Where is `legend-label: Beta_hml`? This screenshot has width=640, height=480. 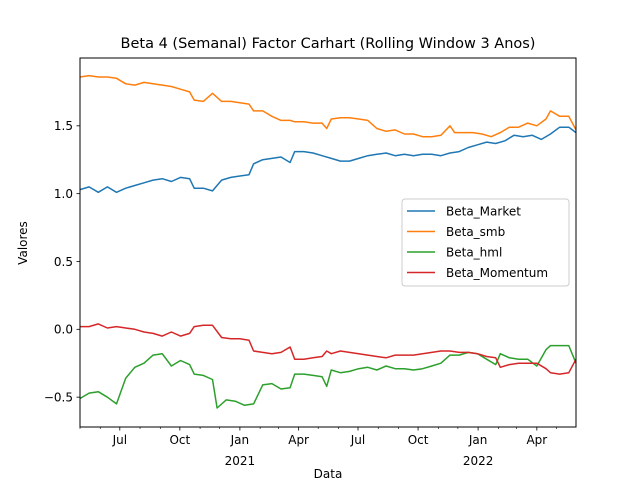 legend-label: Beta_hml is located at coordinates (474, 252).